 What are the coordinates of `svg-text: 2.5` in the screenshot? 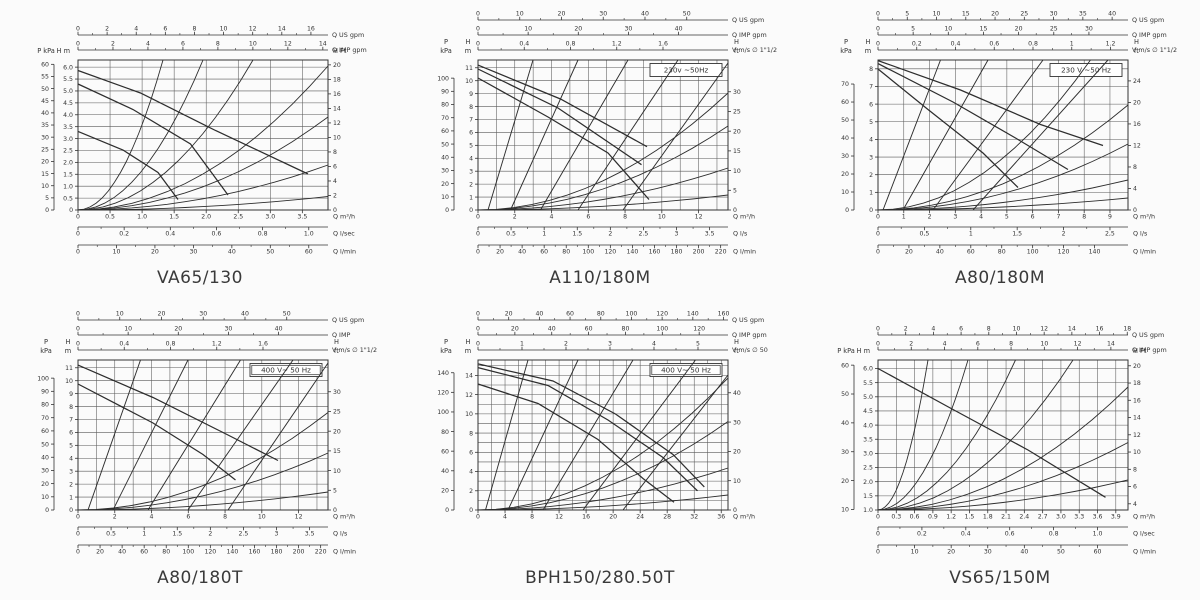 It's located at (238, 217).